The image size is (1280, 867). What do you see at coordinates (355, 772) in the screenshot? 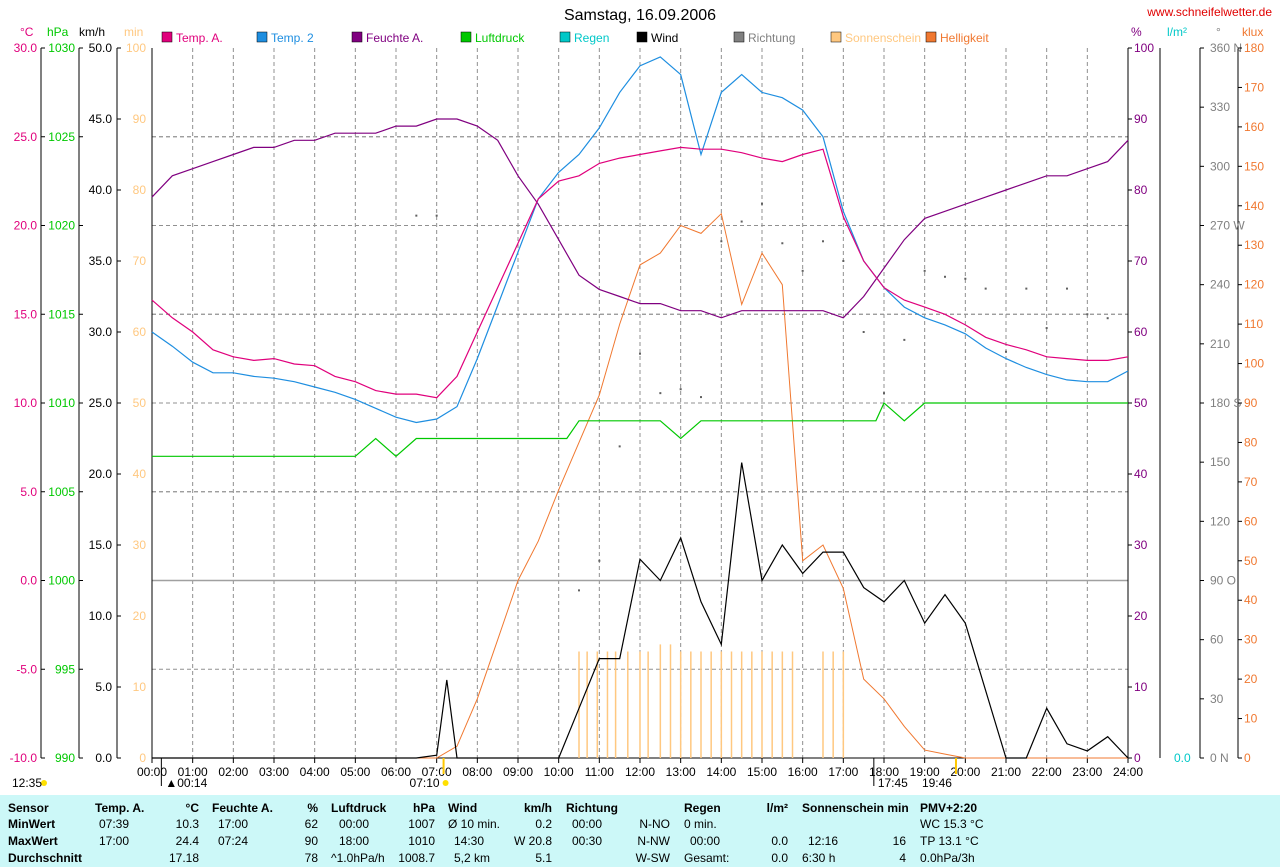
I see `x-tick-label: 05:00` at bounding box center [355, 772].